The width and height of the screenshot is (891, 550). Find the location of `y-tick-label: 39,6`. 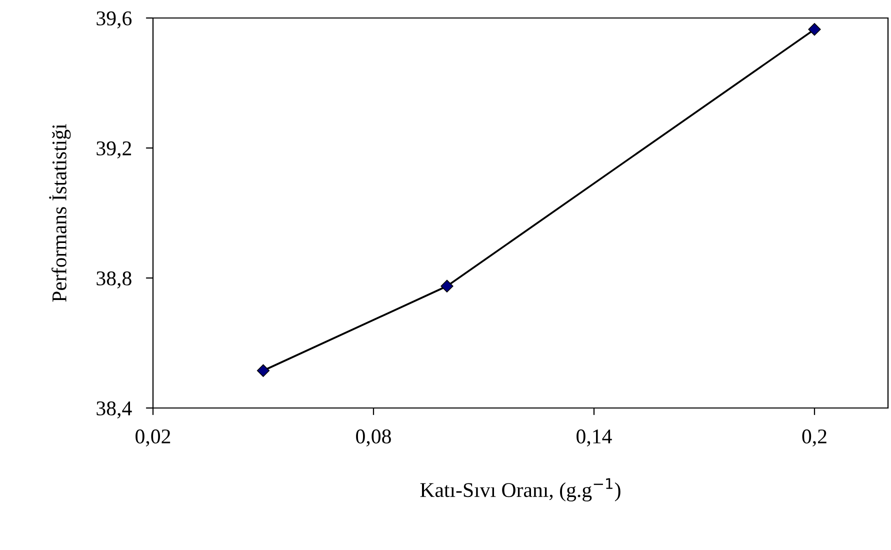

y-tick-label: 39,6 is located at coordinates (114, 19).